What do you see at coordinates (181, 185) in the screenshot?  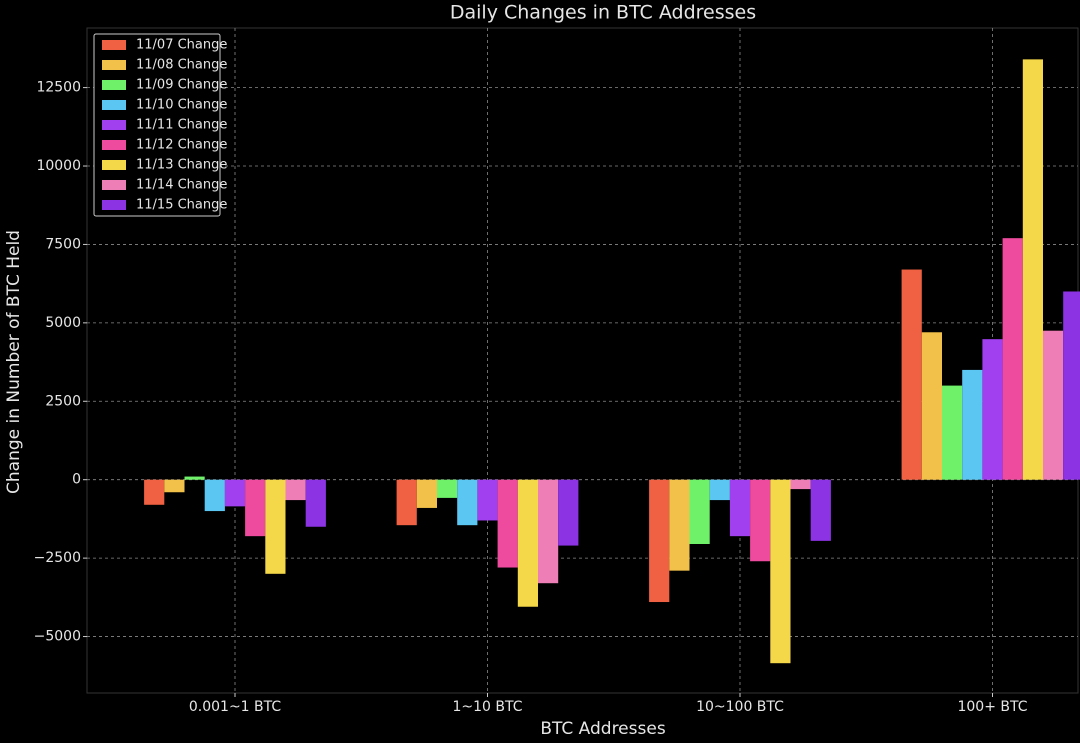 I see `legend-label: 11/14 Change` at bounding box center [181, 185].